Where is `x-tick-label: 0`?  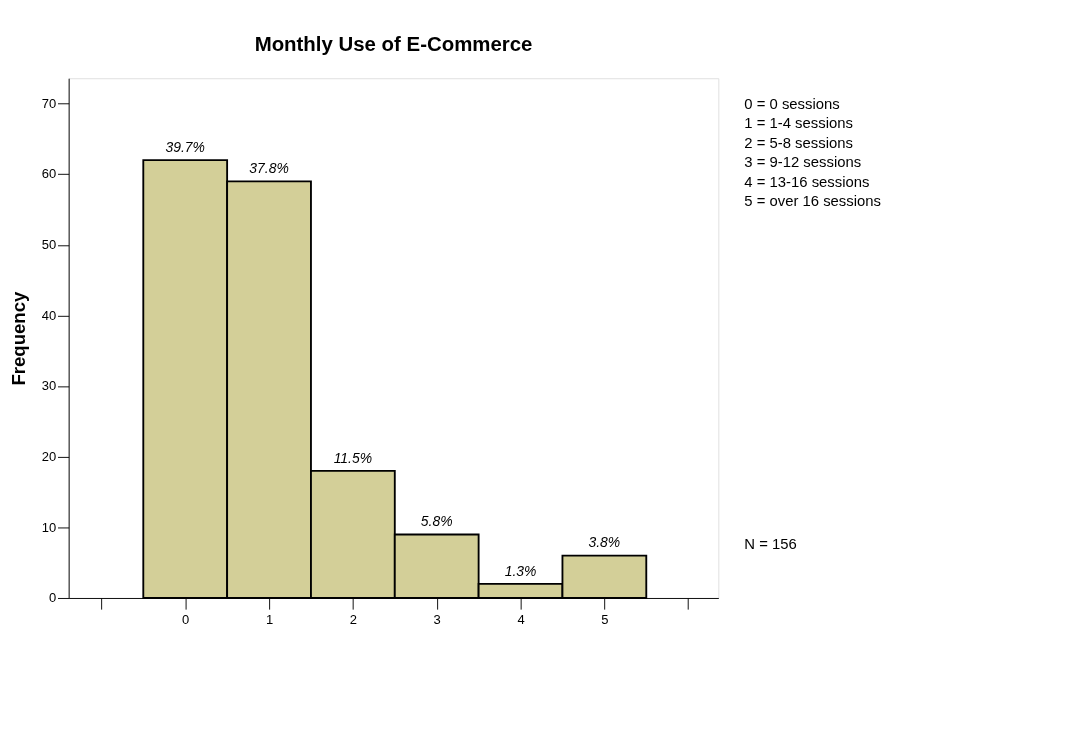
x-tick-label: 0 is located at coordinates (186, 619).